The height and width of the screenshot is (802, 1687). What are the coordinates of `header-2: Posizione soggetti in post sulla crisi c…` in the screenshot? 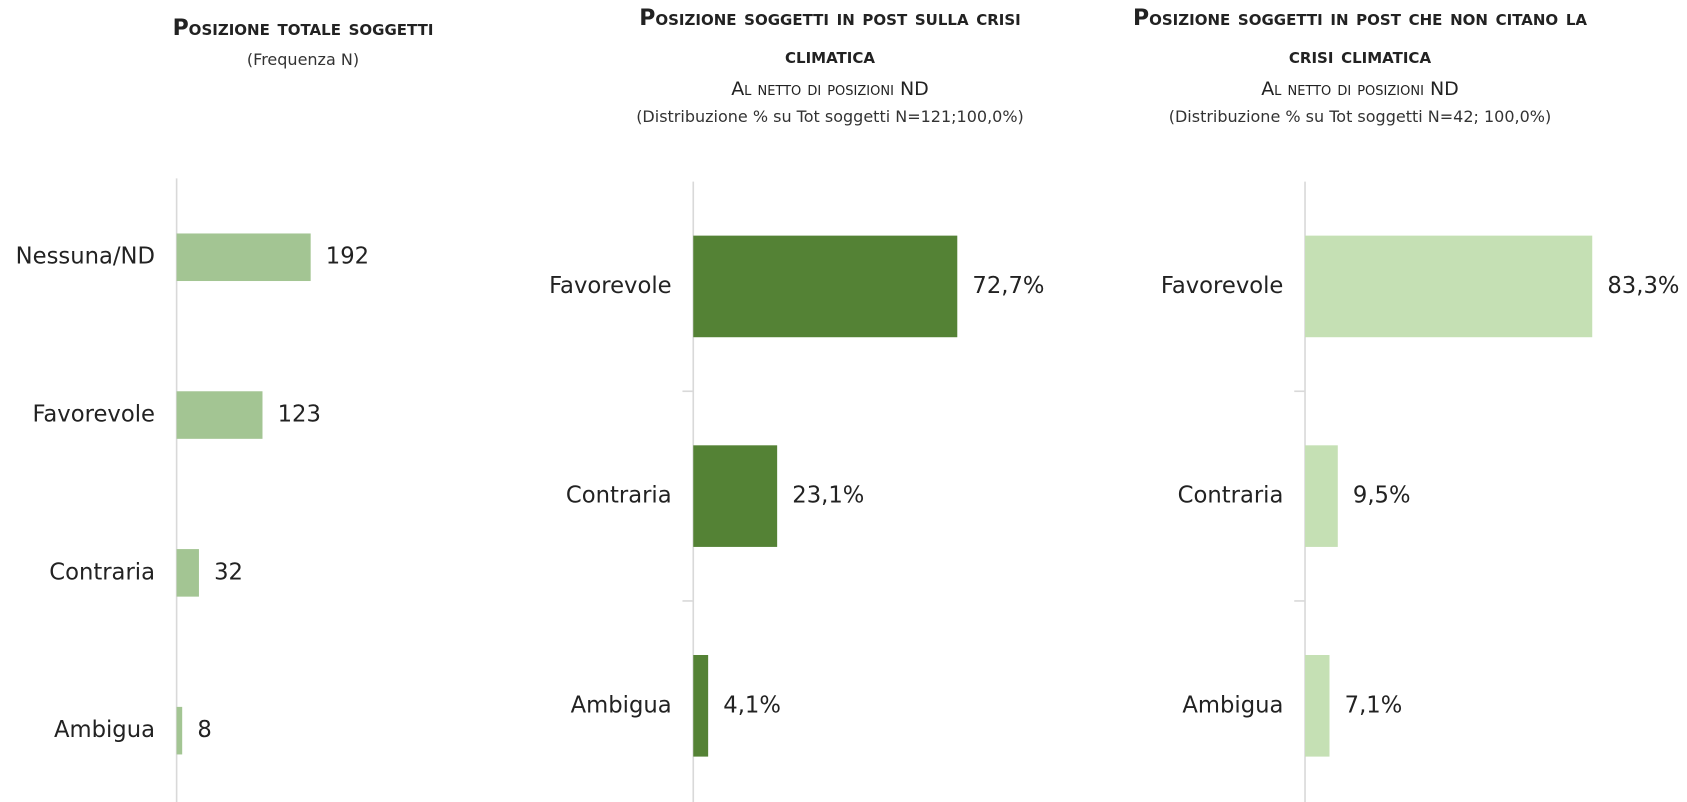 It's located at (830, 66).